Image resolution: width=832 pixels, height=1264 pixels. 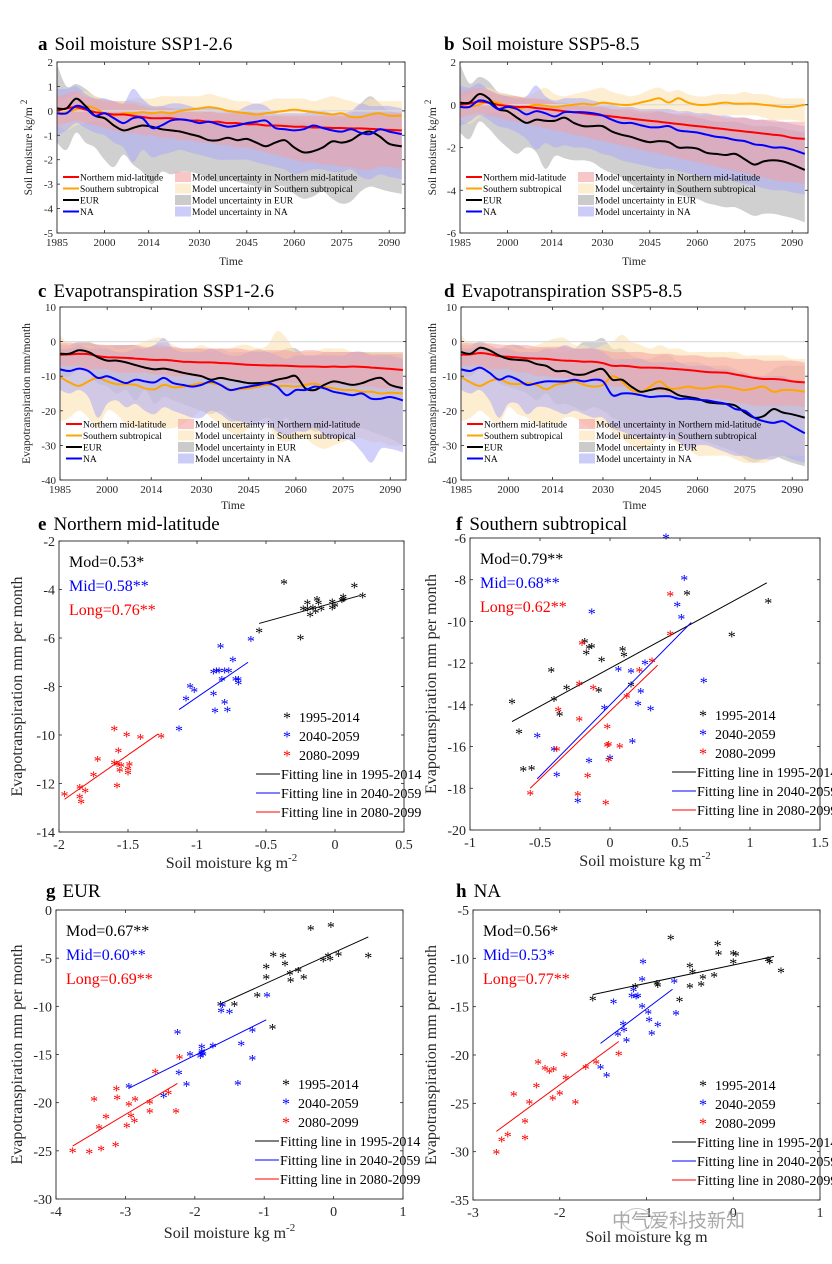 What do you see at coordinates (541, 524) in the screenshot?
I see `panel-title: f Southern subtropical` at bounding box center [541, 524].